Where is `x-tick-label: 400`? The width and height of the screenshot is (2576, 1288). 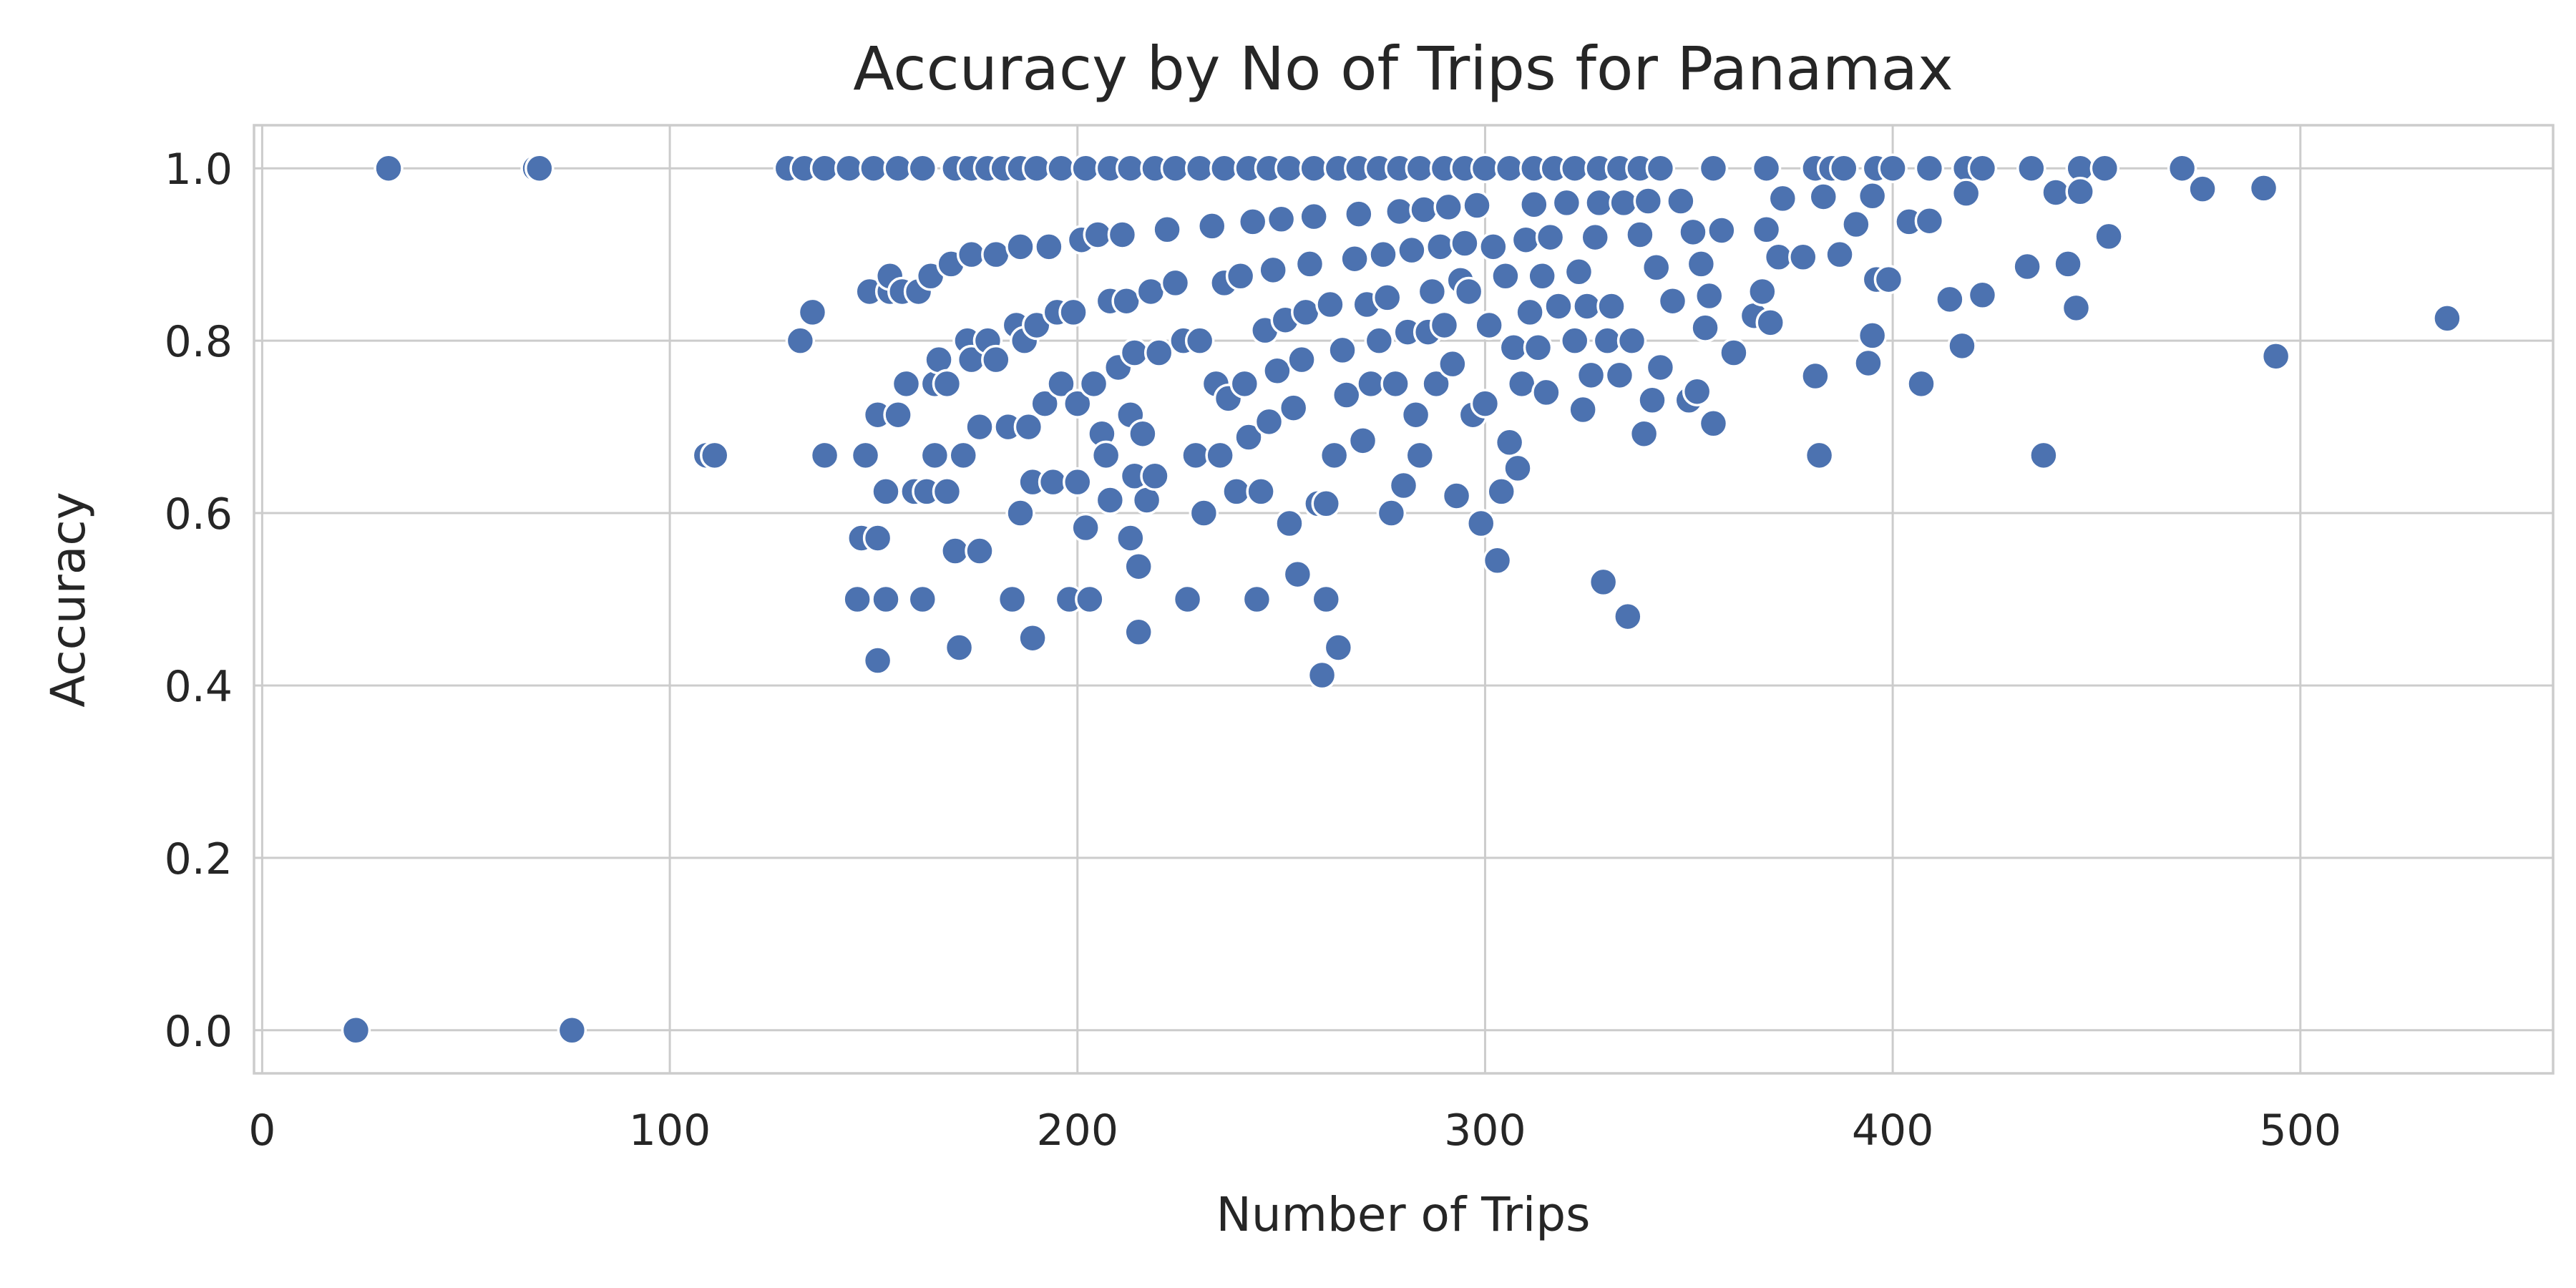
x-tick-label: 400 is located at coordinates (1893, 1131).